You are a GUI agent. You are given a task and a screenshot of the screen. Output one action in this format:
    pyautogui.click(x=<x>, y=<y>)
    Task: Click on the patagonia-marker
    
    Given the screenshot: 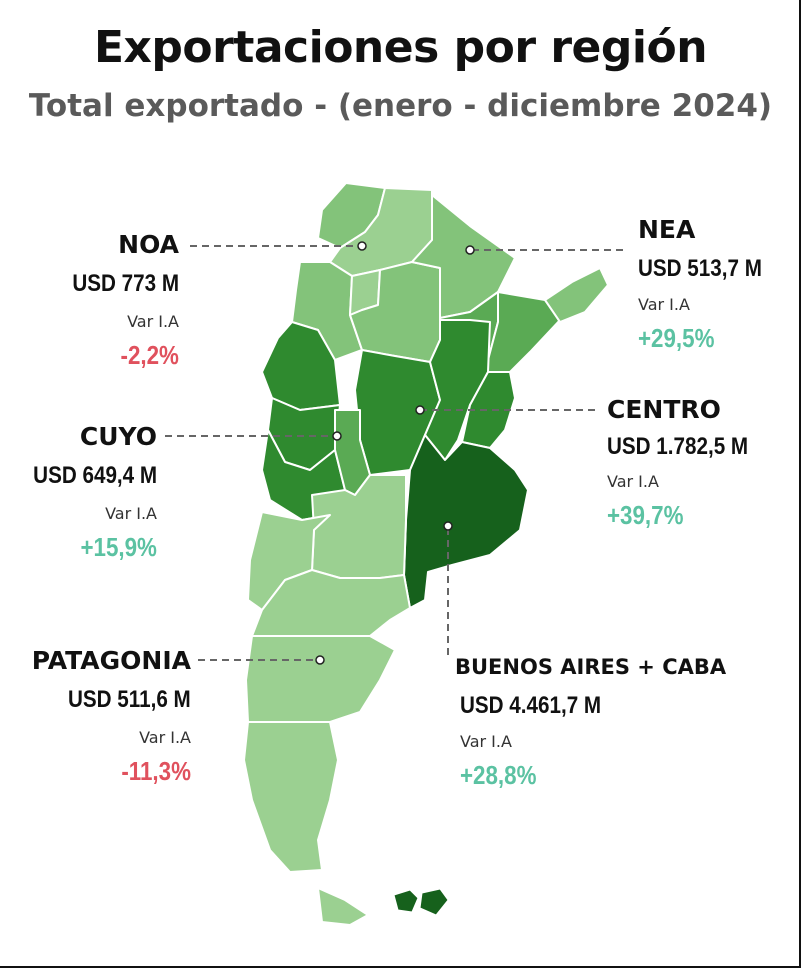 What is the action you would take?
    pyautogui.click(x=320, y=660)
    